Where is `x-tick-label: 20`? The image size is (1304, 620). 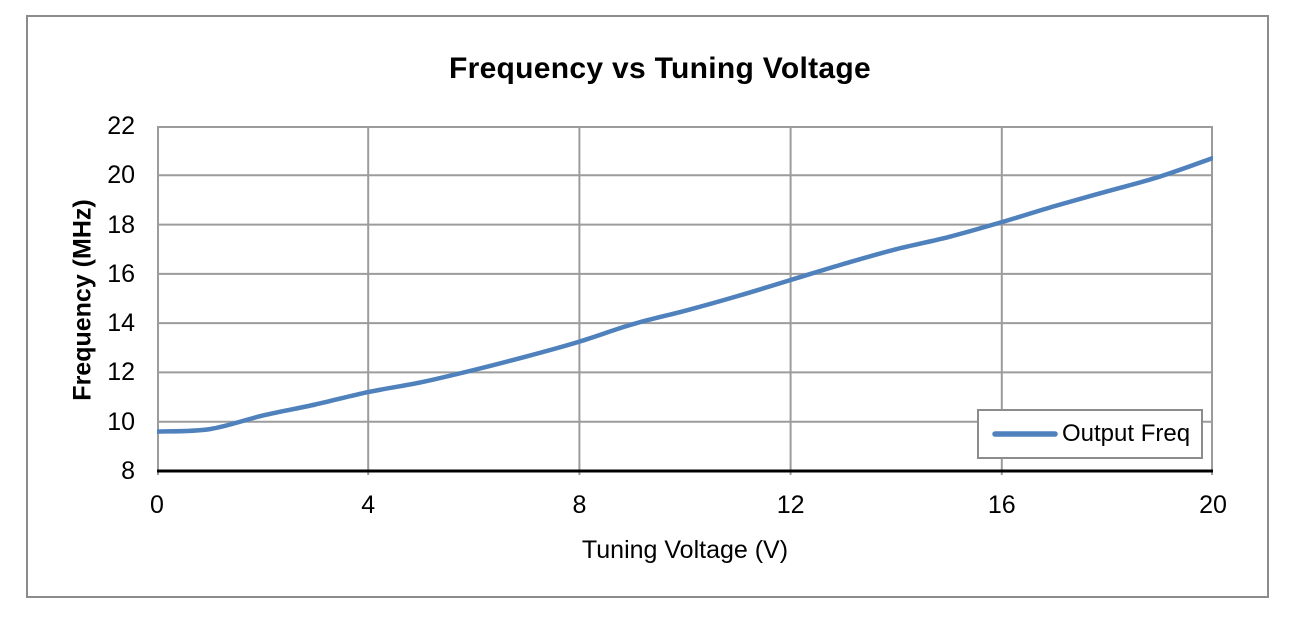 x-tick-label: 20 is located at coordinates (1213, 505).